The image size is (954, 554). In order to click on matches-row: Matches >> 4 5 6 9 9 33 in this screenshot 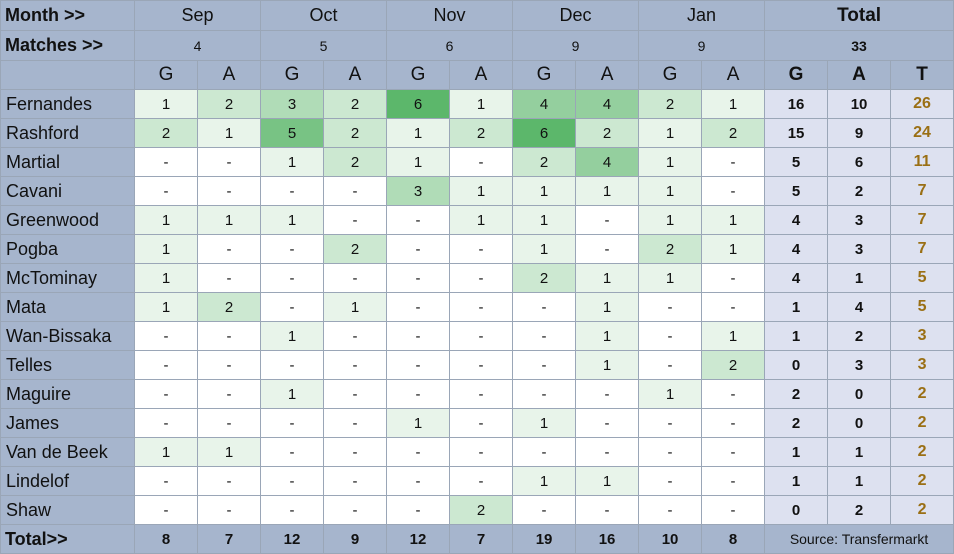, I will do `click(477, 45)`.